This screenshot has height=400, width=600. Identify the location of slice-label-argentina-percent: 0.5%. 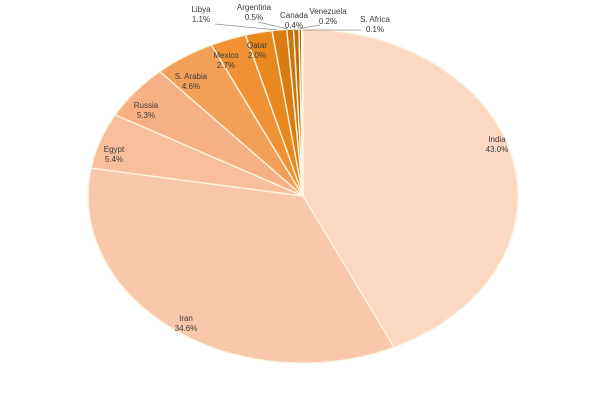
(254, 17).